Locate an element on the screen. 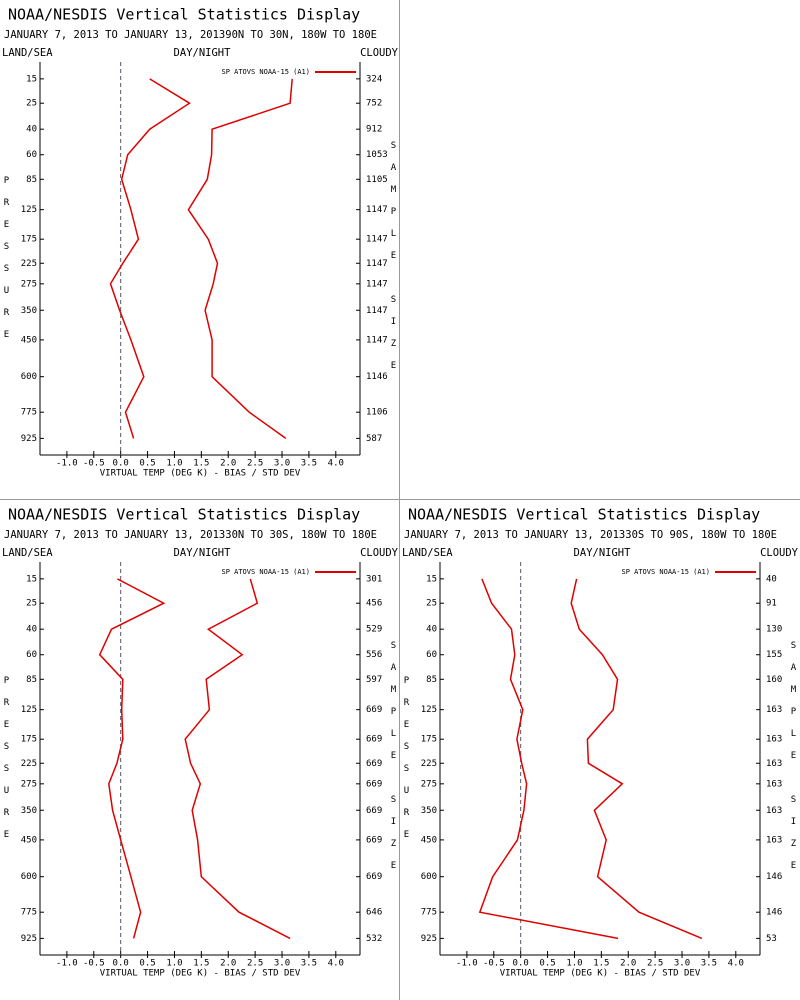  y-tick-label: 775 is located at coordinates (29, 413).